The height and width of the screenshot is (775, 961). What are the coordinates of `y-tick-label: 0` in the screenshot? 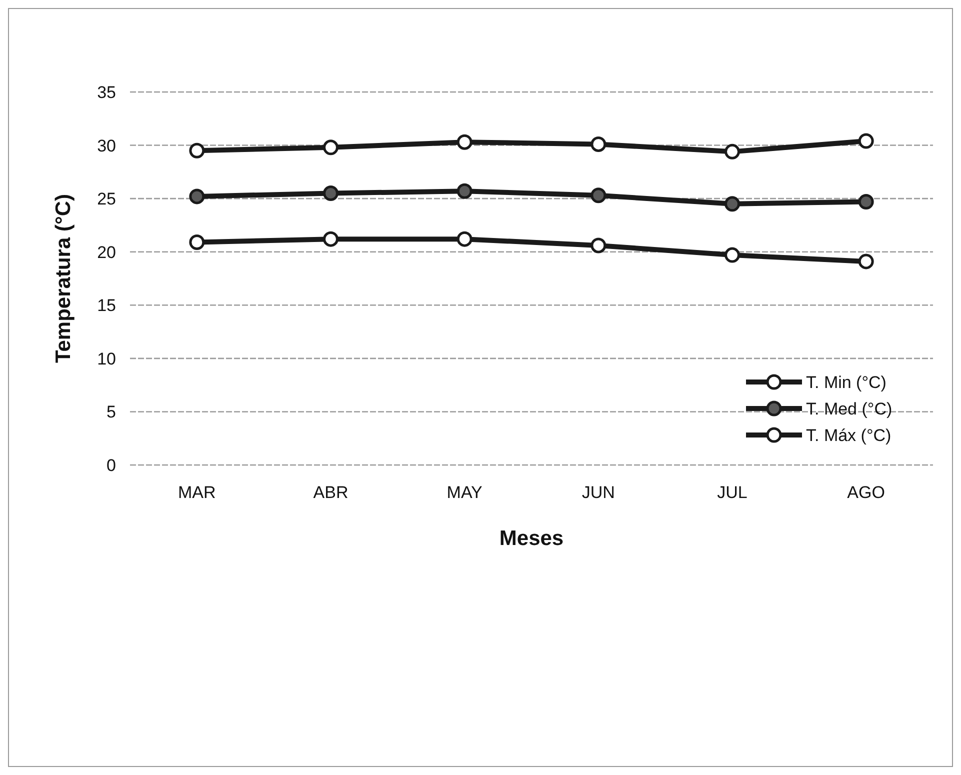 It's located at (111, 465).